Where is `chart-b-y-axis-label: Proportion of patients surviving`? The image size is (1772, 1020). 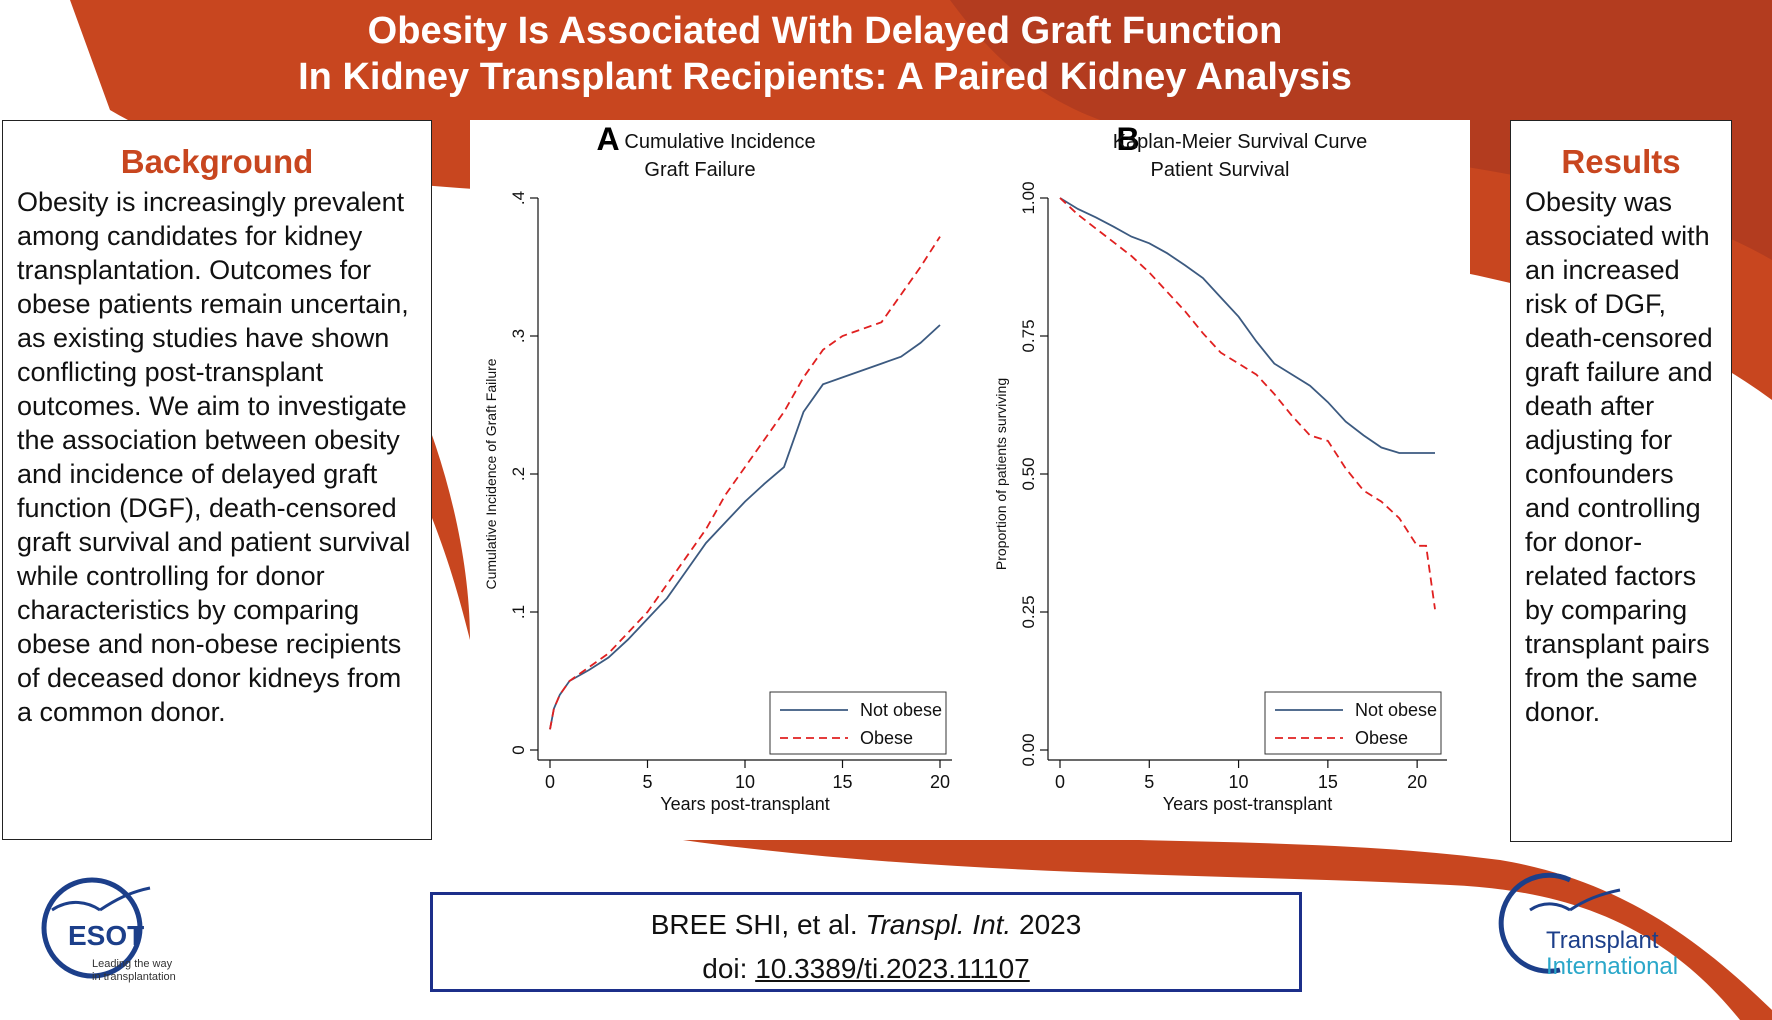
chart-b-y-axis-label: Proportion of patients surviving is located at coordinates (1001, 474).